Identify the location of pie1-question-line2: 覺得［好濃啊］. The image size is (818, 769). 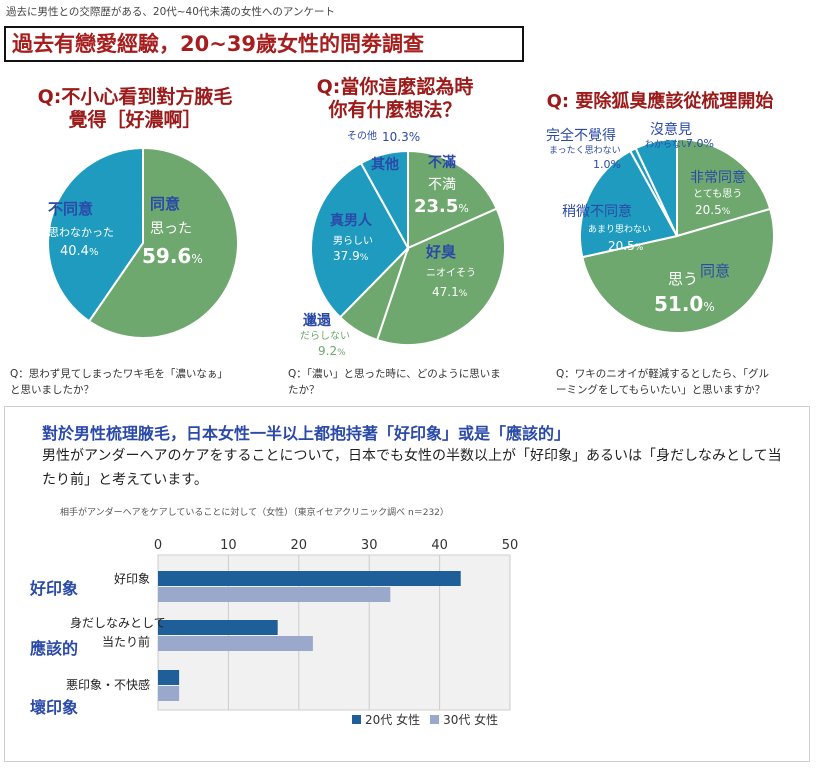
(135, 120).